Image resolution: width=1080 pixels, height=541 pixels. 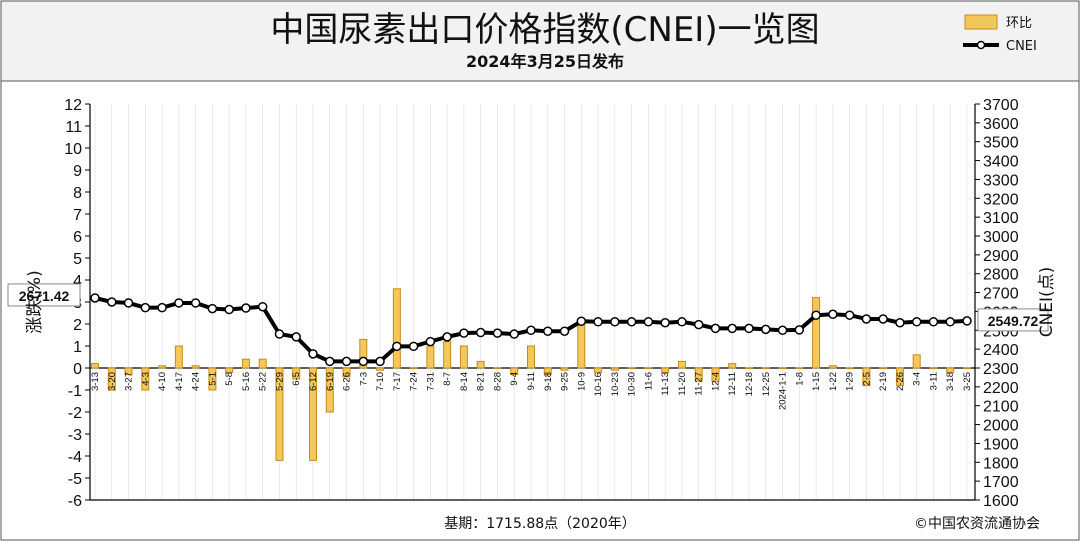 I want to click on x-tick-label: 3-13, so click(x=95, y=381).